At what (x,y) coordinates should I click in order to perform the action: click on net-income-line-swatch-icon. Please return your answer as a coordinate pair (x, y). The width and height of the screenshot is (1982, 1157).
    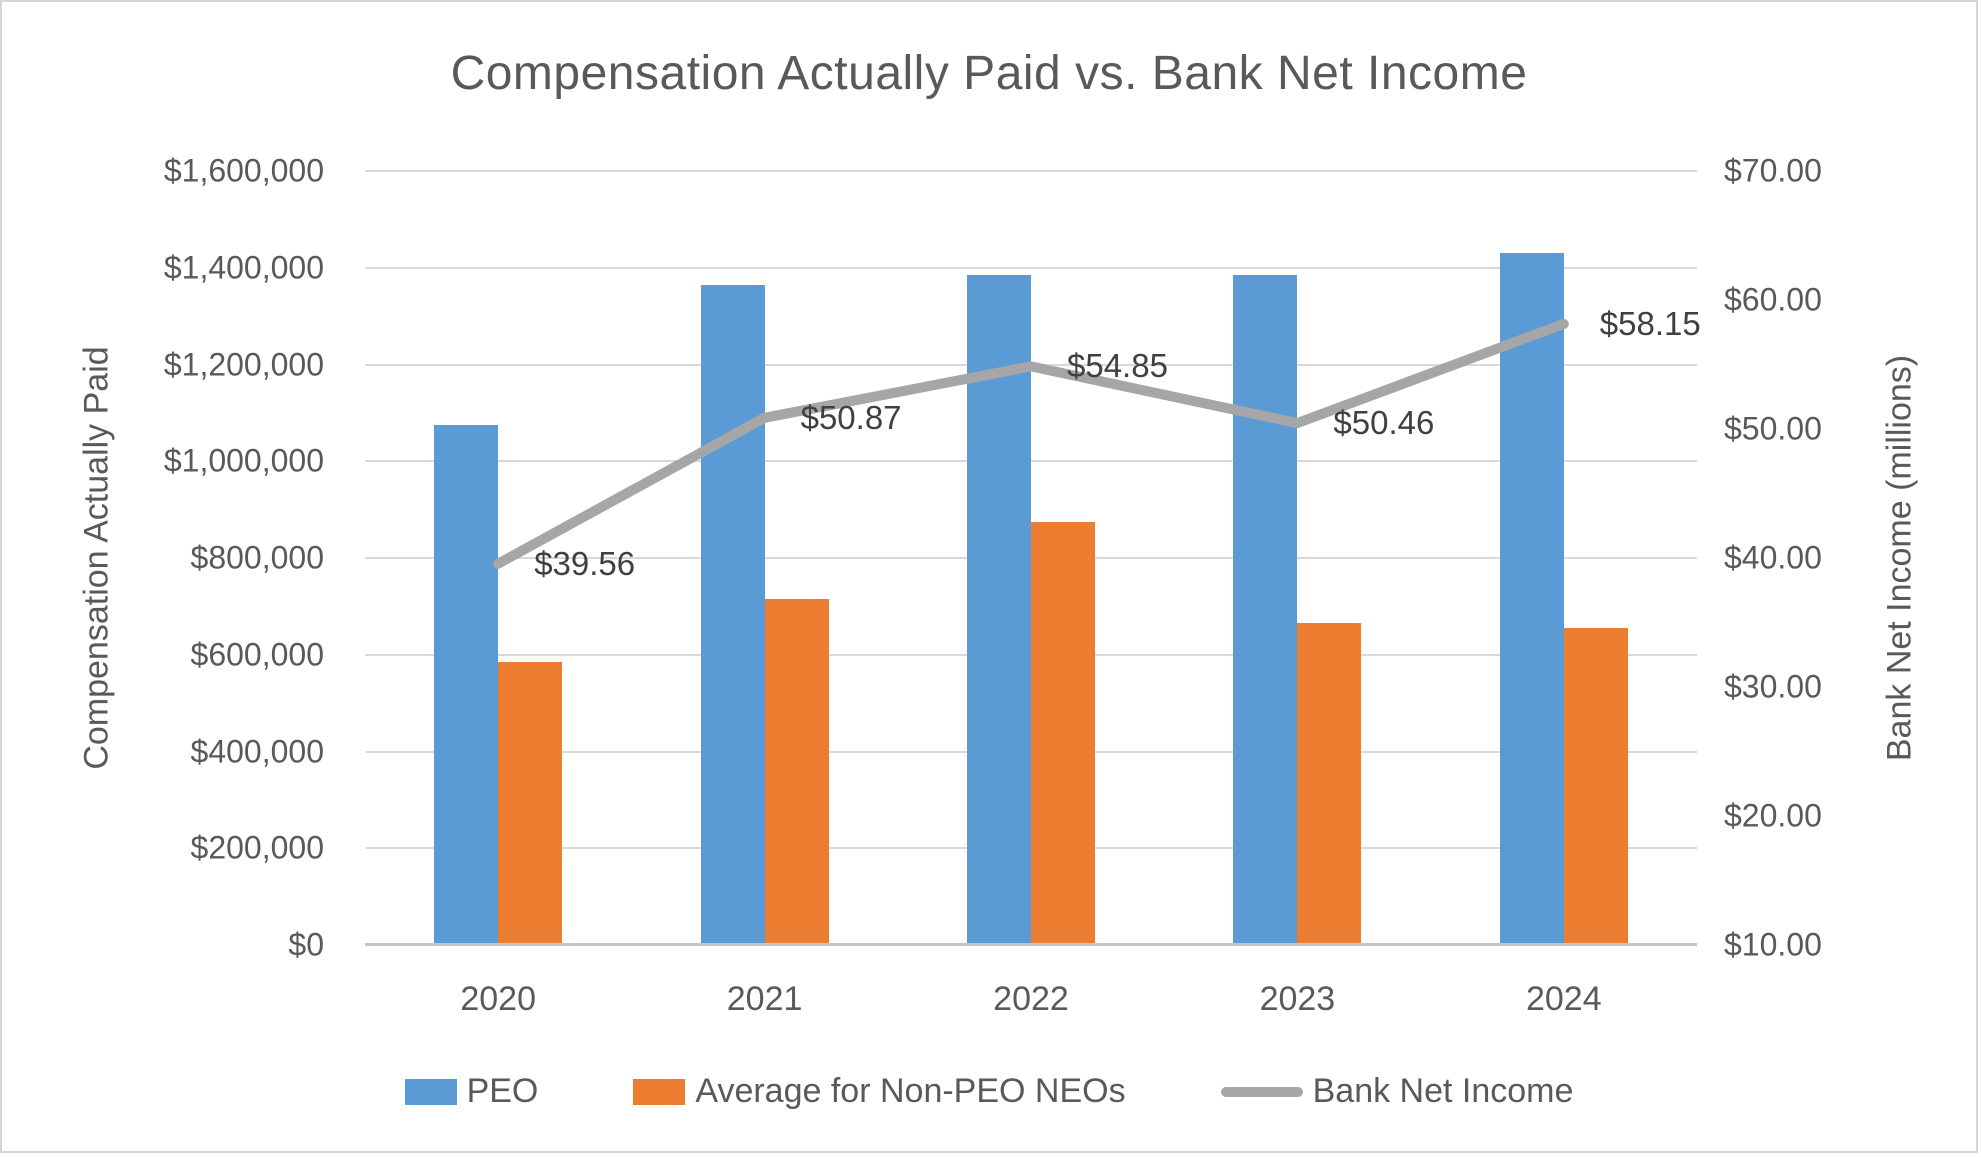
    Looking at the image, I should click on (1261, 1091).